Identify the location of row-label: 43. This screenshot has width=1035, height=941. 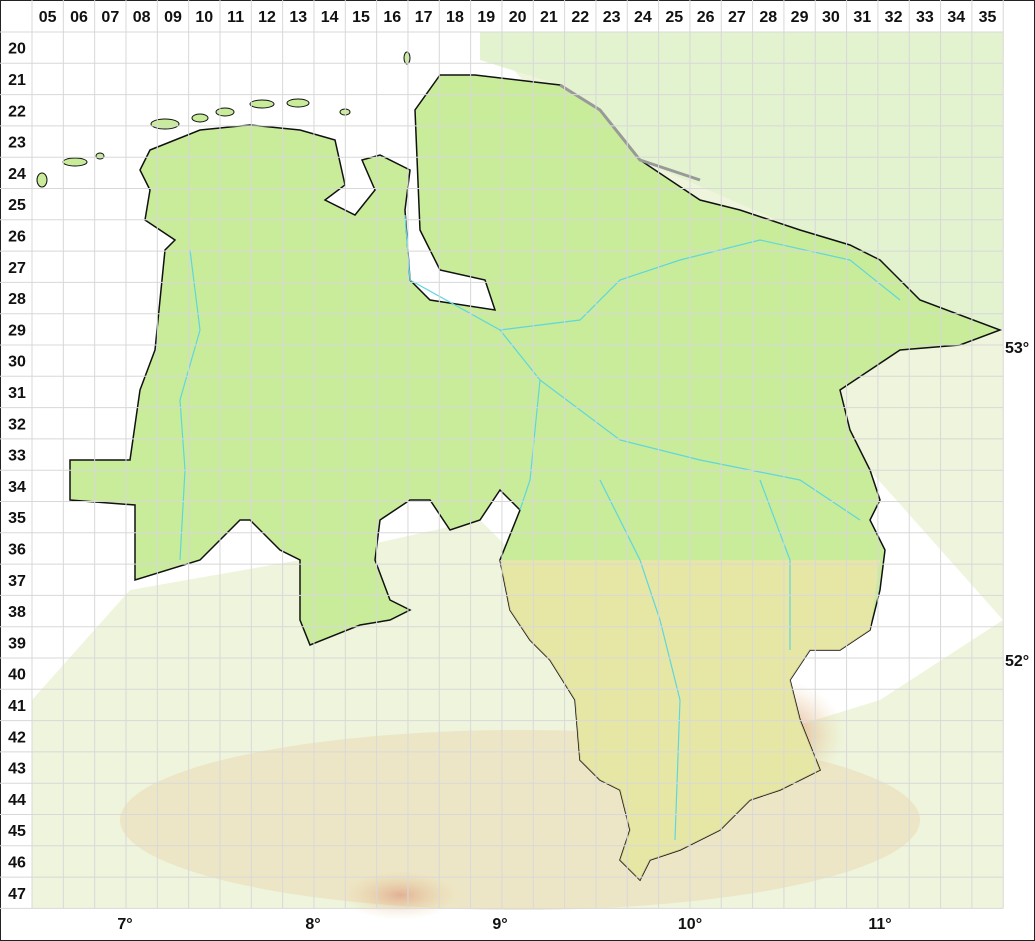
(17, 769).